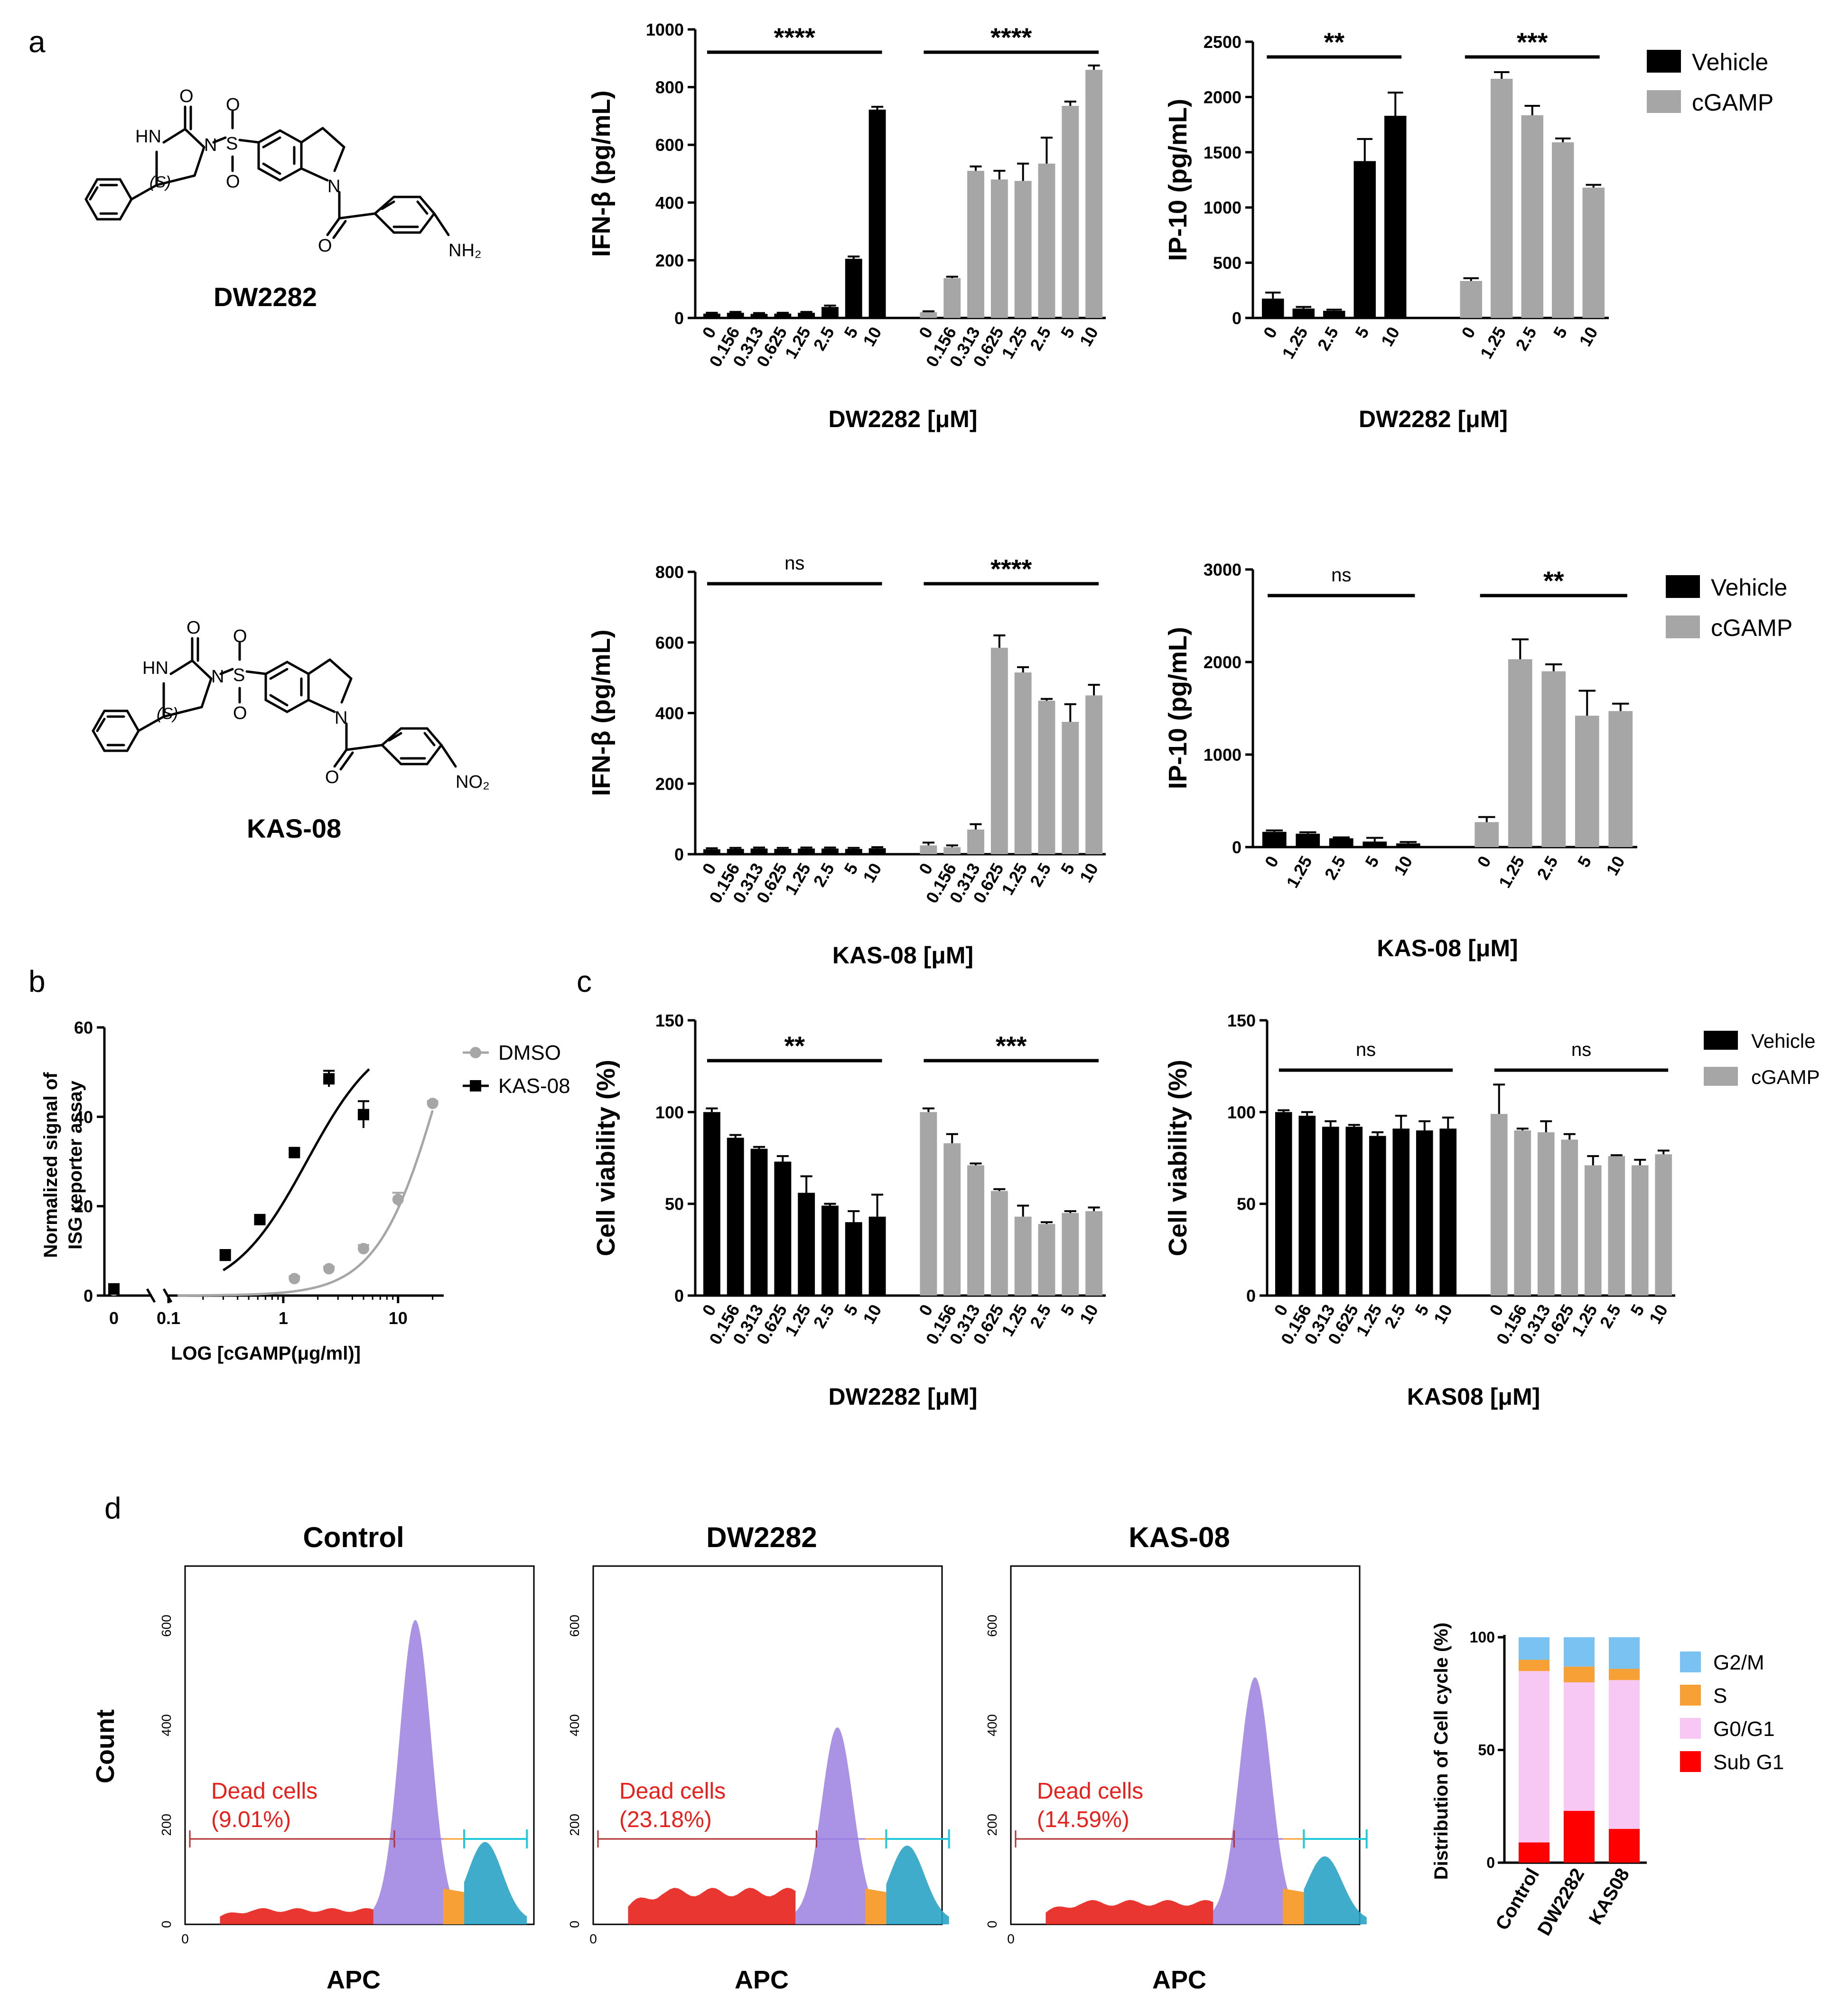 The height and width of the screenshot is (2015, 1848). Describe the element at coordinates (1720, 1695) in the screenshot. I see `legend-label: S` at that location.